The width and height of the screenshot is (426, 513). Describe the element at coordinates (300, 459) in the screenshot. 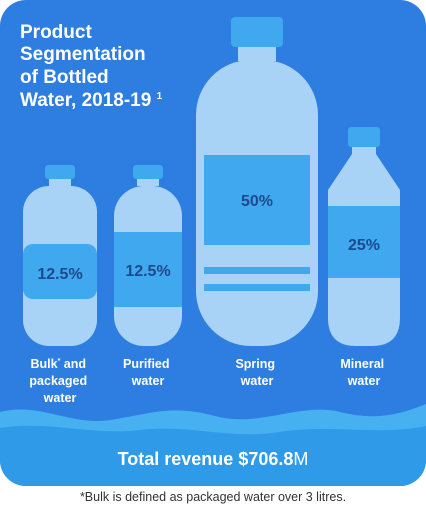

I see `total-revenue-unit: M` at that location.